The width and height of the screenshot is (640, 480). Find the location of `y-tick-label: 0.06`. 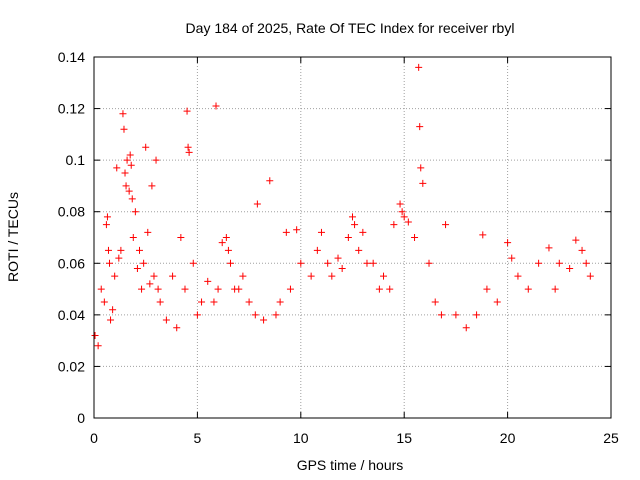

y-tick-label: 0.06 is located at coordinates (71, 263).